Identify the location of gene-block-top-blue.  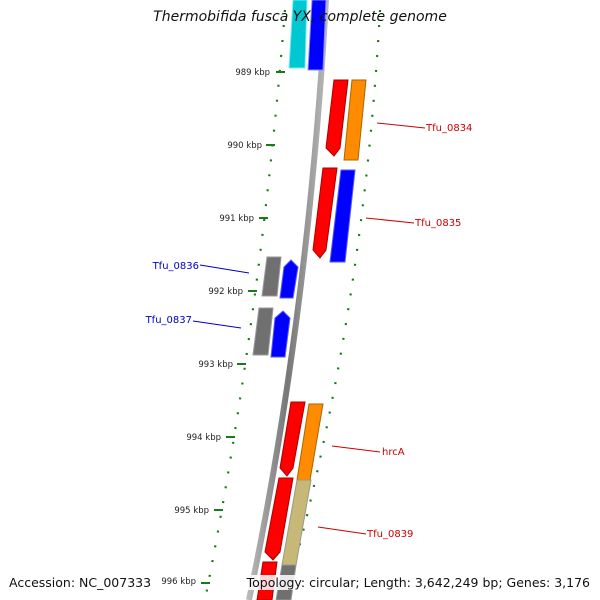
(317, 35).